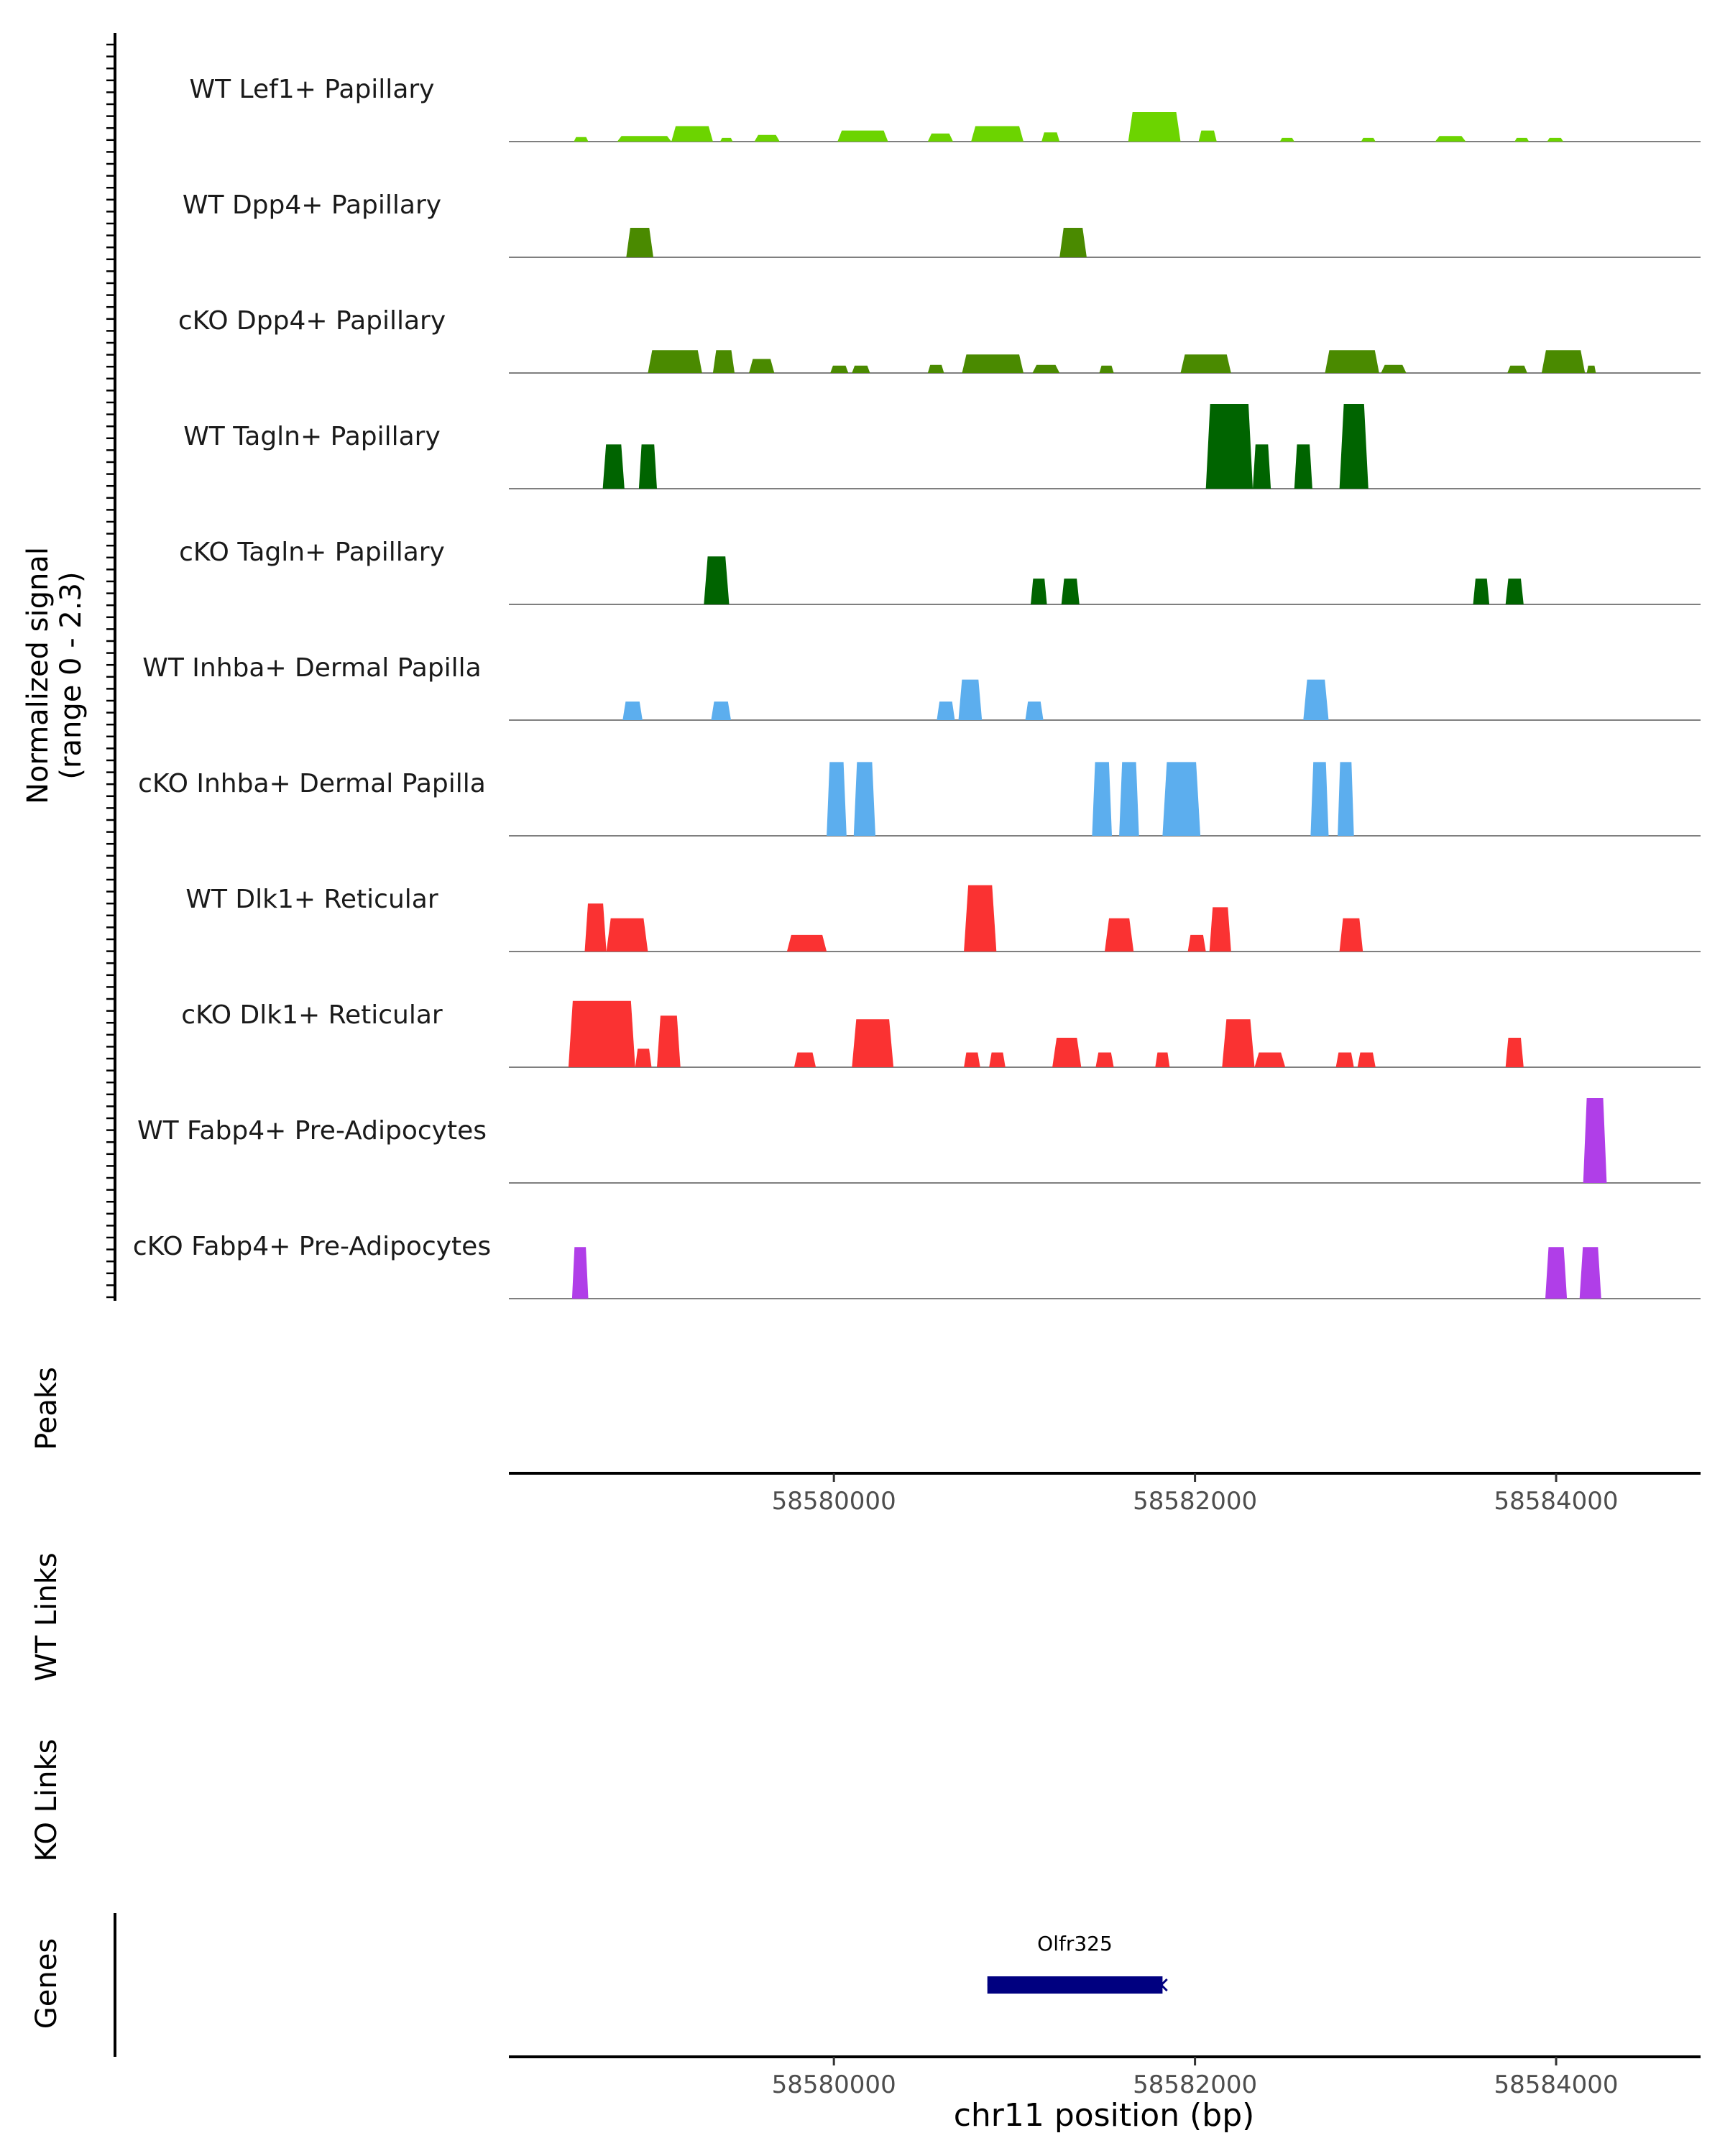 This screenshot has width=1725, height=2156. What do you see at coordinates (1105, 1494) in the screenshot?
I see `peaks-x-axis: 58580000 58582000 58584000` at bounding box center [1105, 1494].